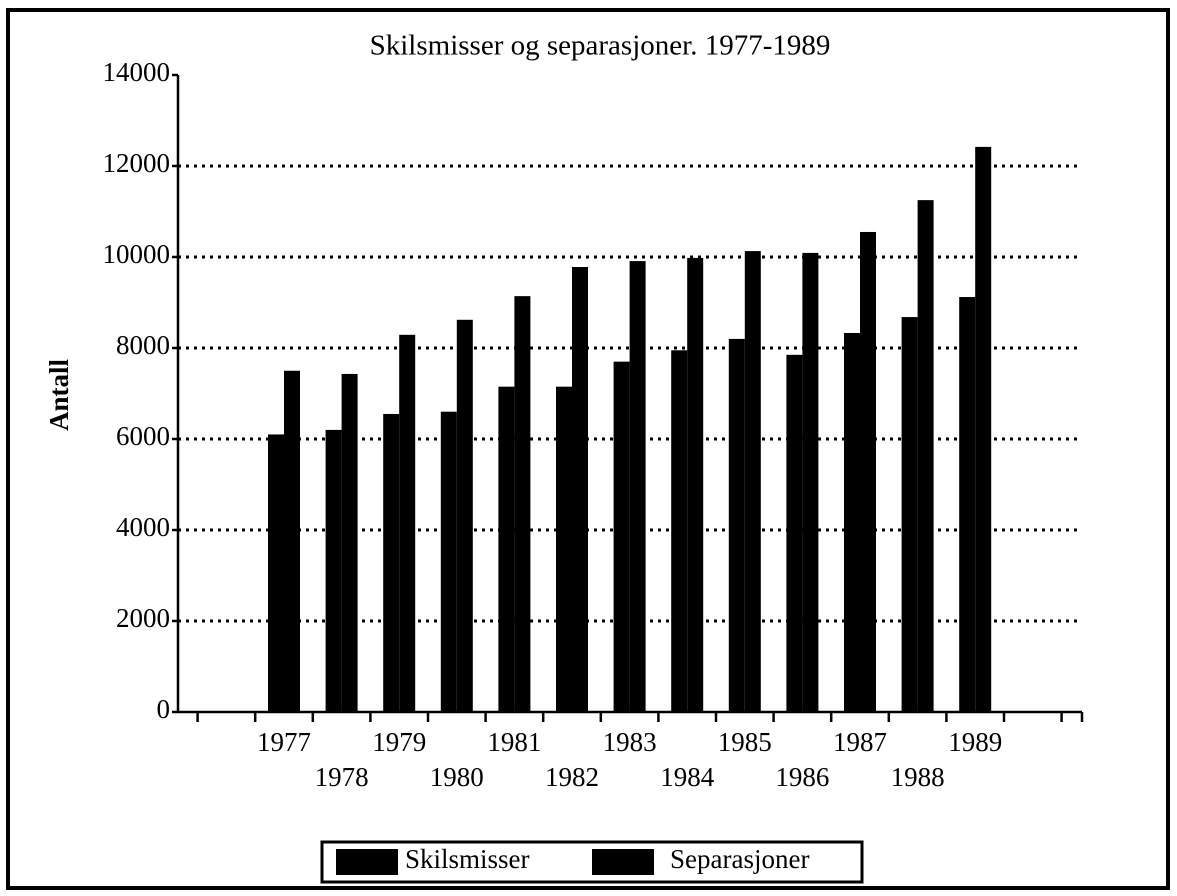  Describe the element at coordinates (143, 618) in the screenshot. I see `y-tick-label: 2000` at that location.